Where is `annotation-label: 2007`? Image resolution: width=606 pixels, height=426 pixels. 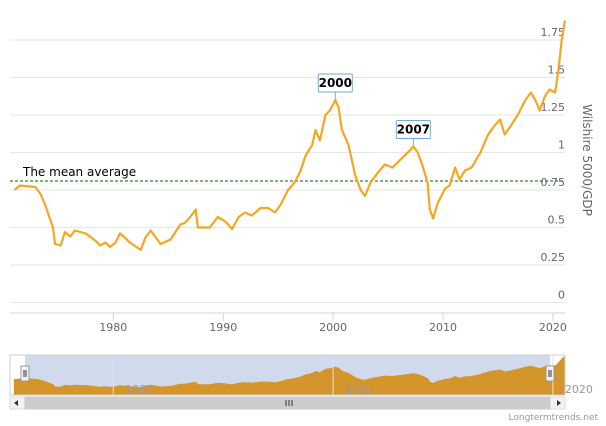 annotation-label: 2007 is located at coordinates (413, 130).